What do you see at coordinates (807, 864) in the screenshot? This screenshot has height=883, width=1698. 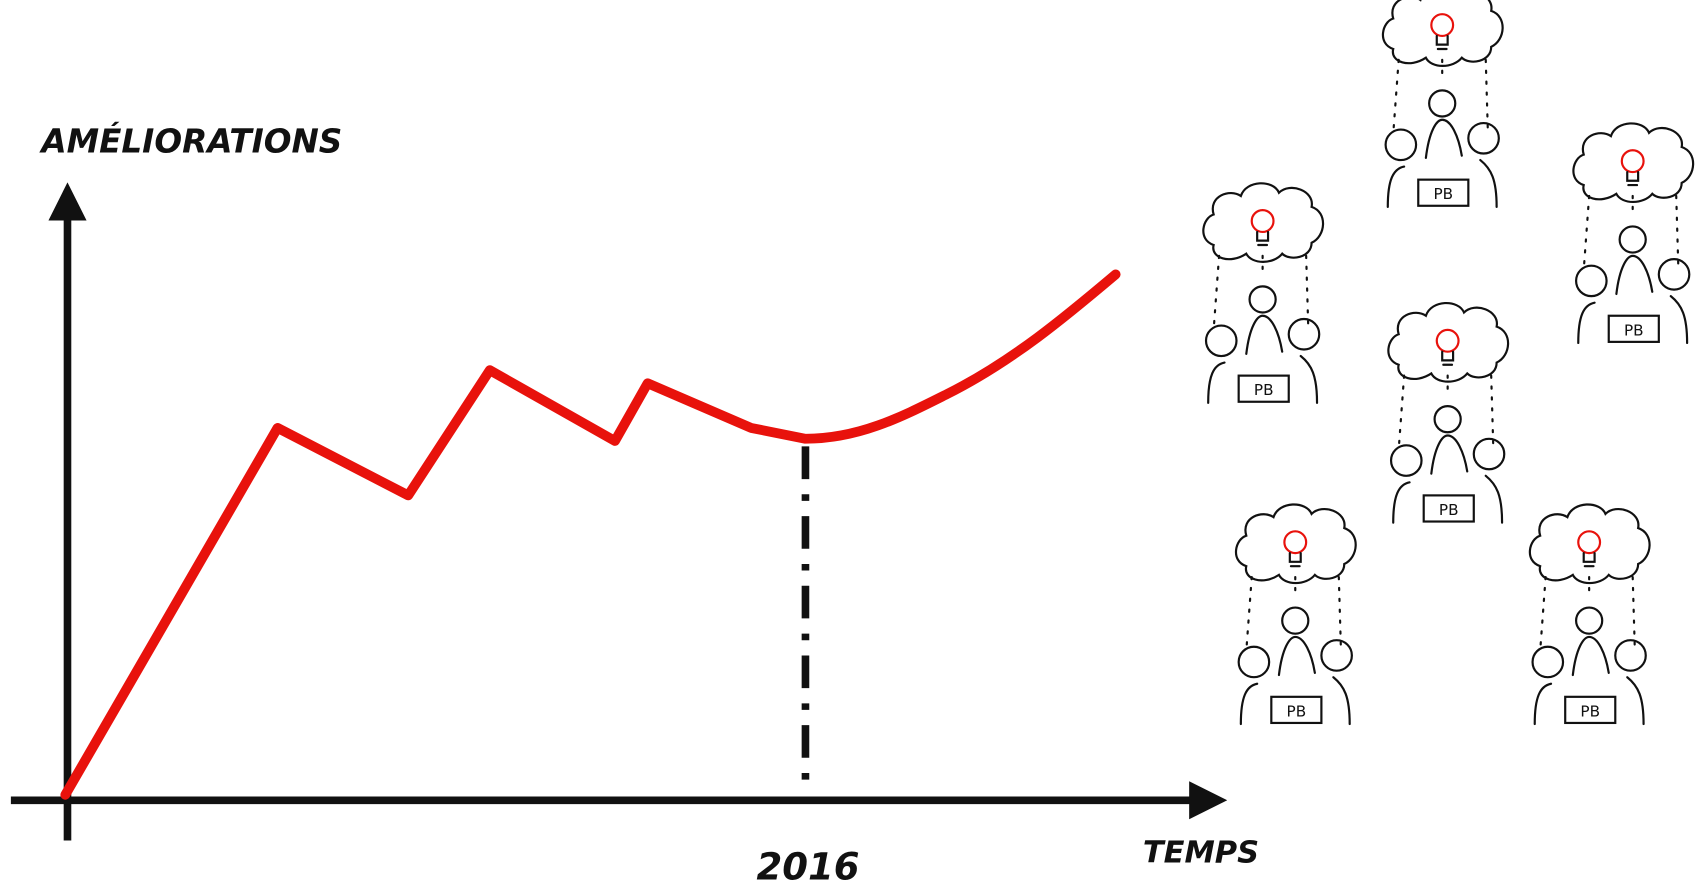 I see `marker-label: 2016` at bounding box center [807, 864].